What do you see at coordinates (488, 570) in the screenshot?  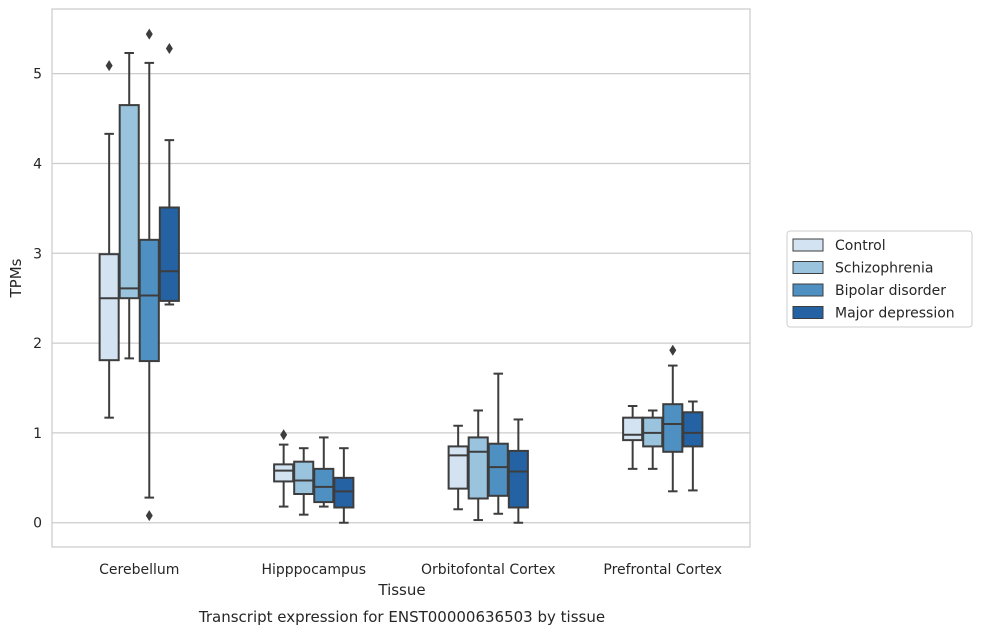 I see `x-tick-label: Orbitofontal Cortex` at bounding box center [488, 570].